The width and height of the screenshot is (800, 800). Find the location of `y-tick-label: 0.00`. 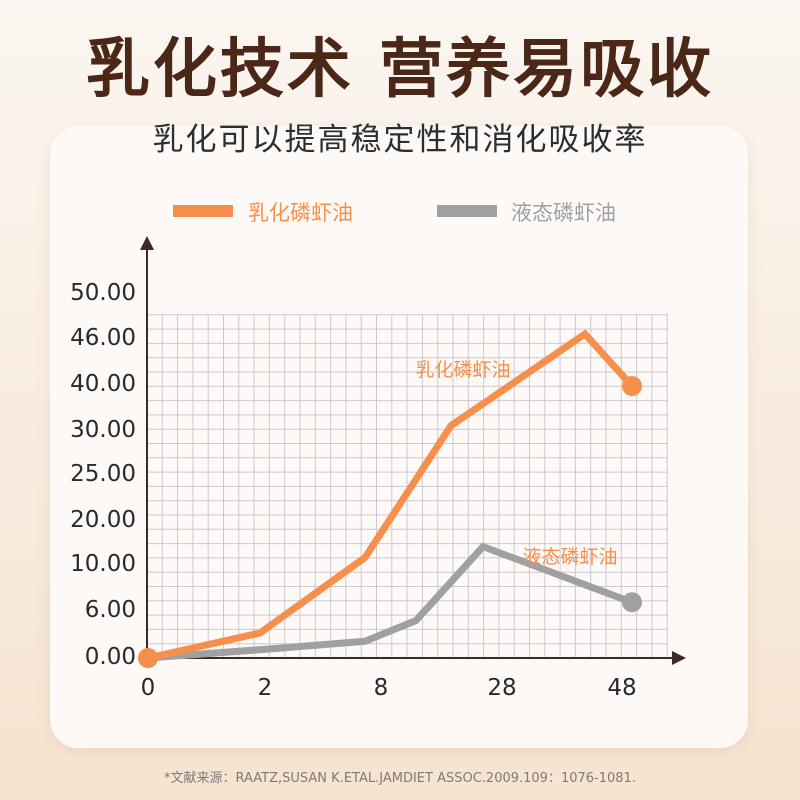

y-tick-label: 0.00 is located at coordinates (110, 657).